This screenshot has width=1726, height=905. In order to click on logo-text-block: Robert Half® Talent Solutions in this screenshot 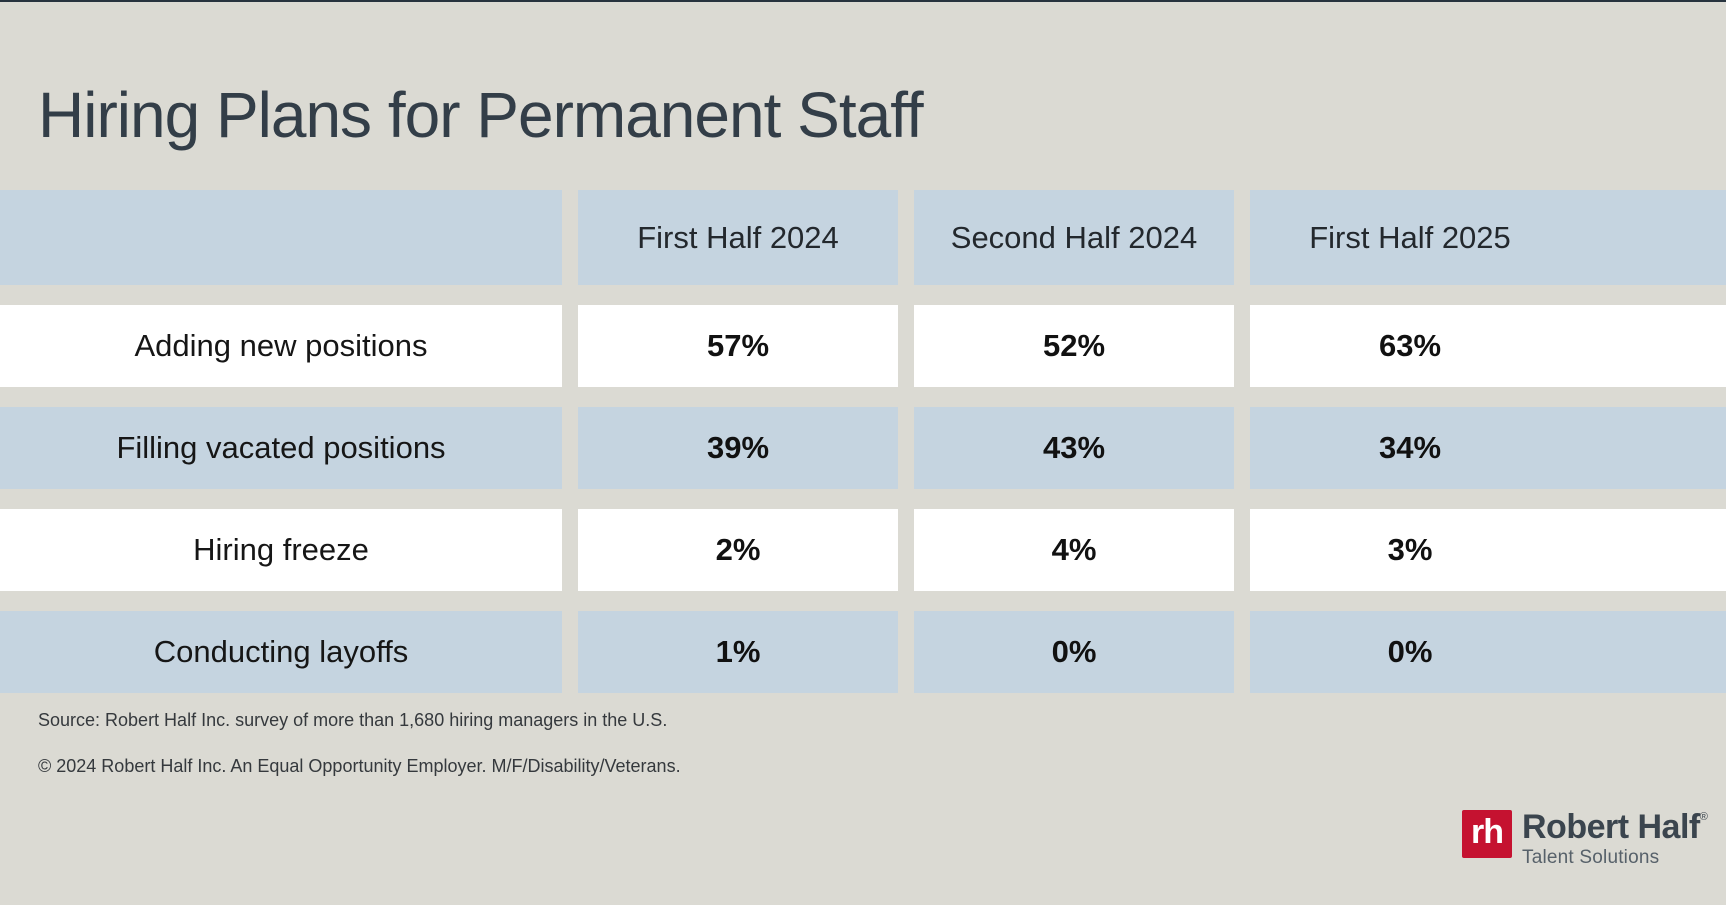, I will do `click(1615, 838)`.